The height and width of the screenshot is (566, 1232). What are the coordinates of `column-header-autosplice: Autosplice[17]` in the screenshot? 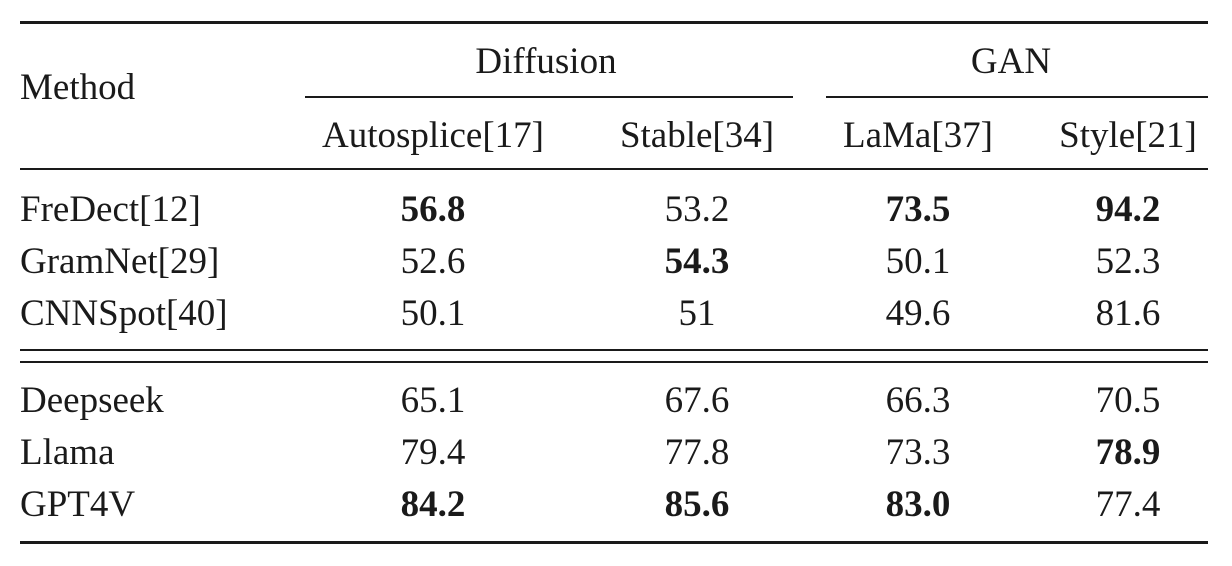 It's located at (433, 135).